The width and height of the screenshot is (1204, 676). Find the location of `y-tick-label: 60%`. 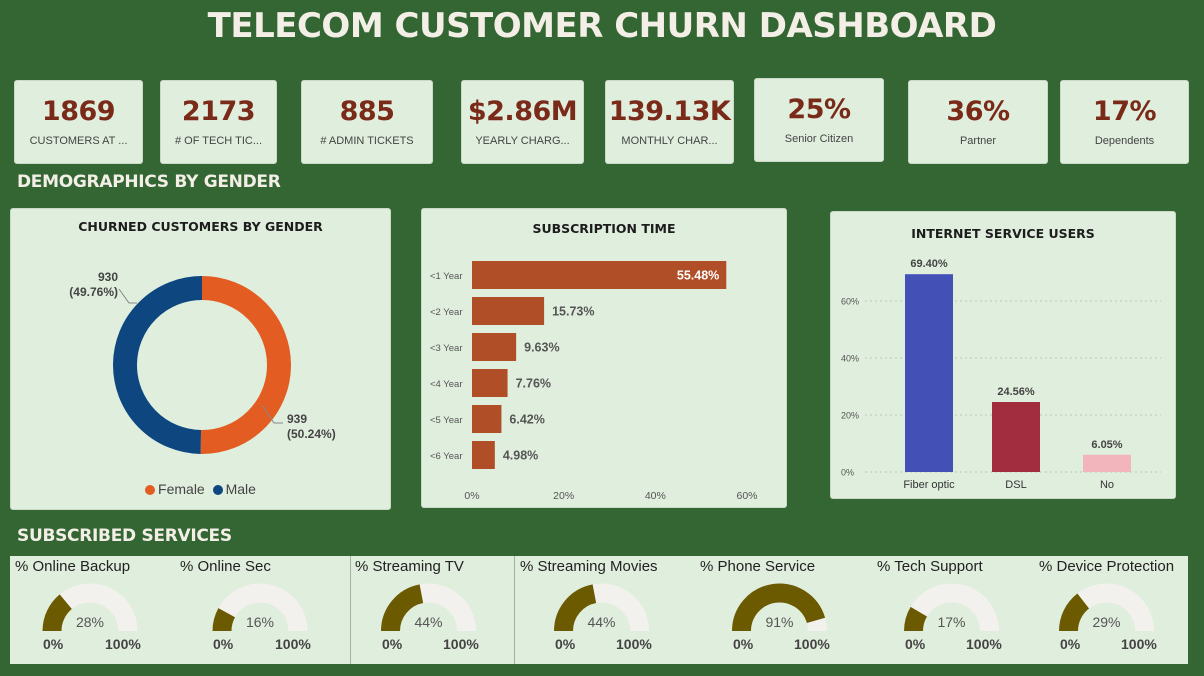

y-tick-label: 60% is located at coordinates (850, 302).